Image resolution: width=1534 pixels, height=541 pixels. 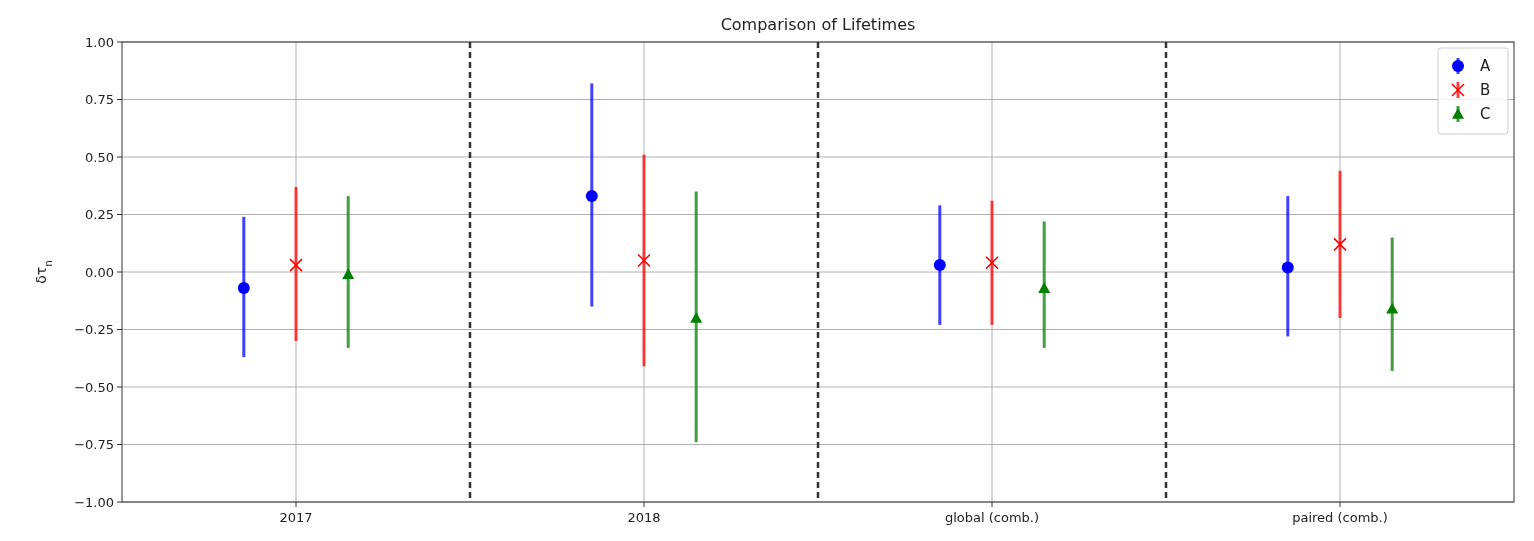 I want to click on y-tick-label: −1.00, so click(x=94, y=502).